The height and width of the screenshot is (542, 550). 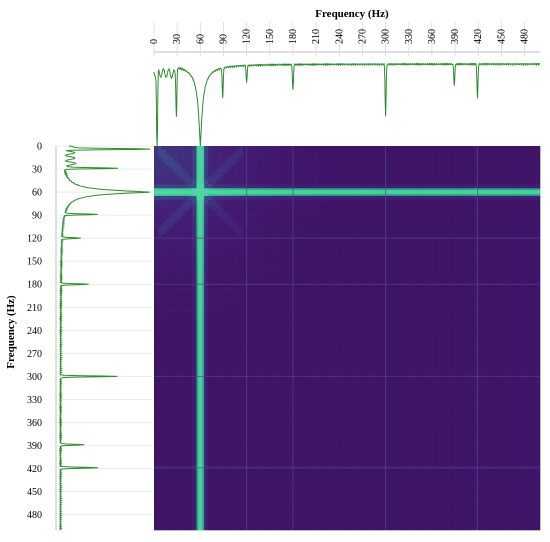 What do you see at coordinates (34, 308) in the screenshot?
I see `y-tick-label: 210` at bounding box center [34, 308].